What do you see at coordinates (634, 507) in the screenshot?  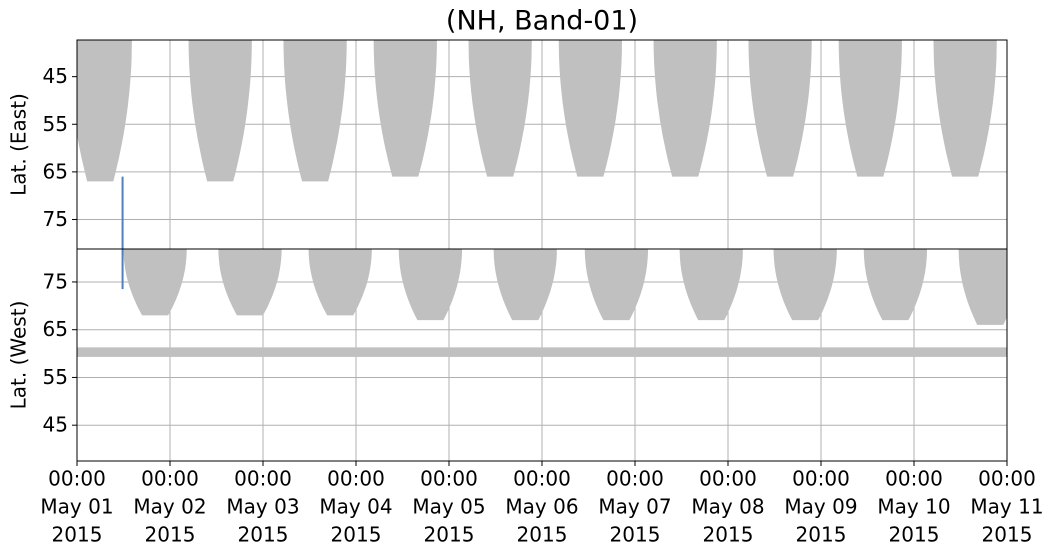 I see `x-tick-date: May 07` at bounding box center [634, 507].